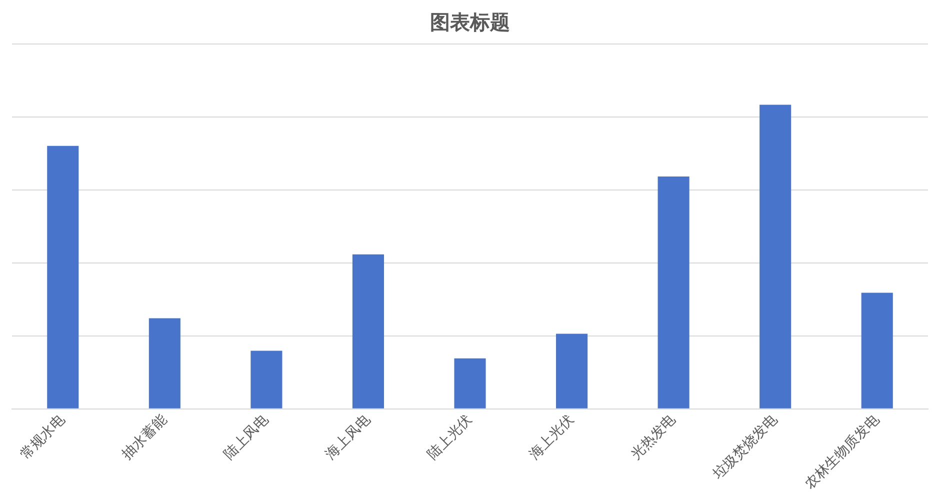 This screenshot has width=942, height=504. Describe the element at coordinates (348, 437) in the screenshot. I see `x-tick-label: 海上风电` at that location.